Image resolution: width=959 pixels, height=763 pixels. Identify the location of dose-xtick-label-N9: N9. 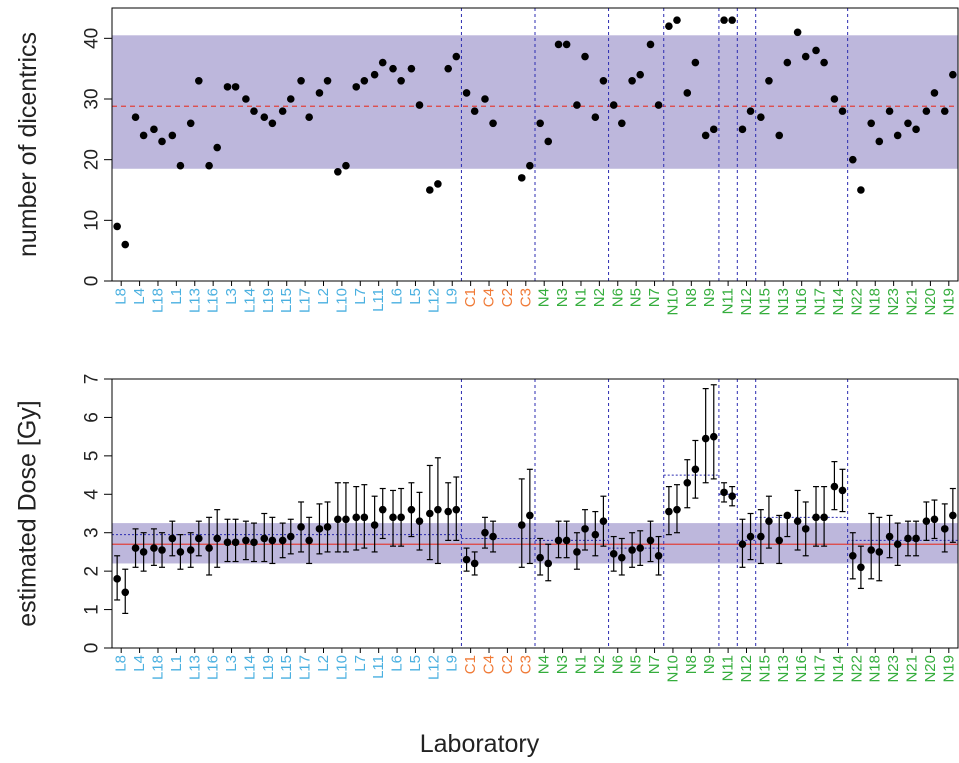
(709, 664).